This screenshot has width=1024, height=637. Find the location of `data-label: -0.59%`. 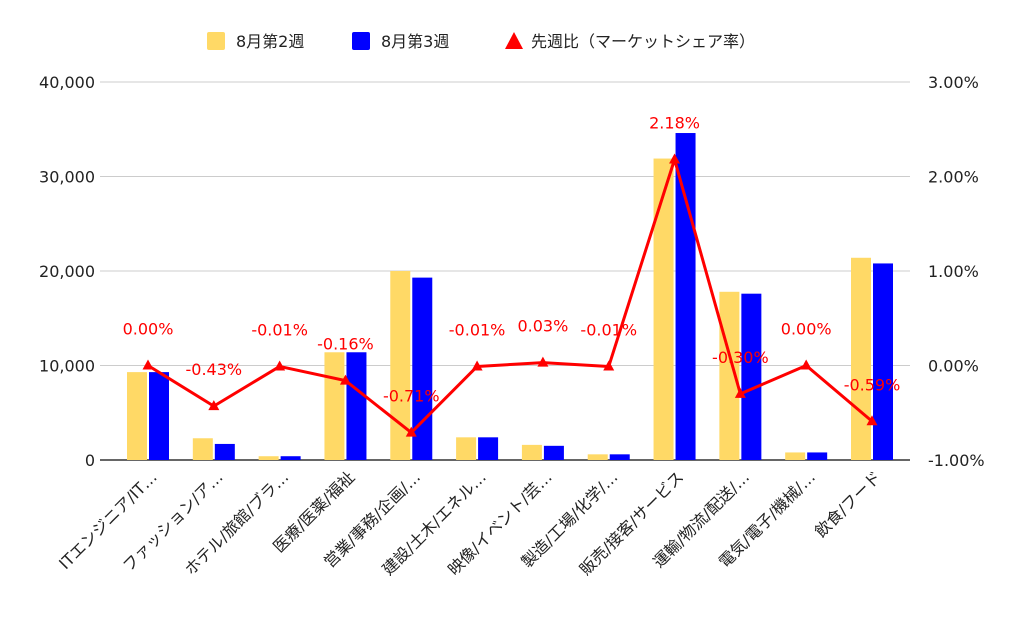

data-label: -0.59% is located at coordinates (872, 384).